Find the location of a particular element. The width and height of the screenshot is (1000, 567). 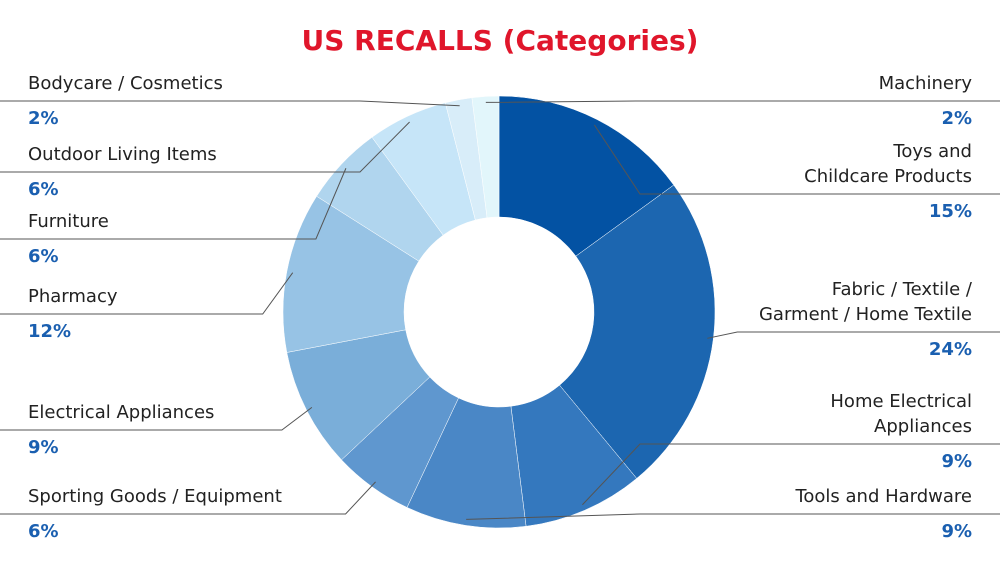

category-label: Machinery is located at coordinates (926, 83).